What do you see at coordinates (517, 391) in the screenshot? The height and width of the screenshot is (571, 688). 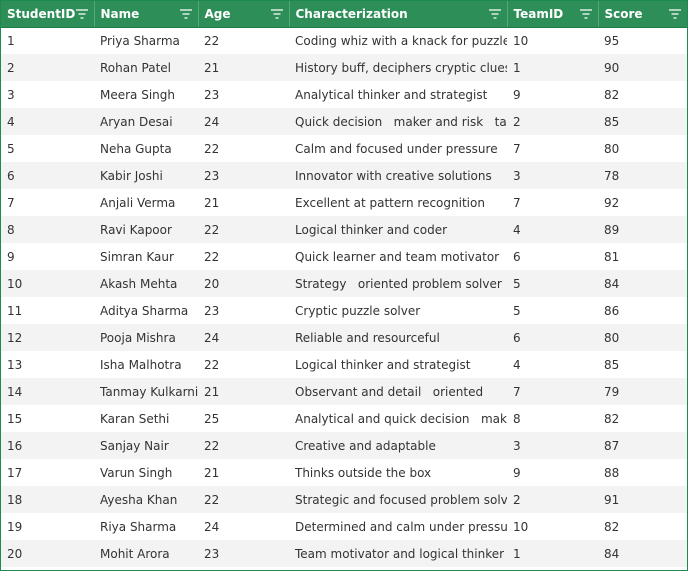 I see `cell-teamid: 7` at bounding box center [517, 391].